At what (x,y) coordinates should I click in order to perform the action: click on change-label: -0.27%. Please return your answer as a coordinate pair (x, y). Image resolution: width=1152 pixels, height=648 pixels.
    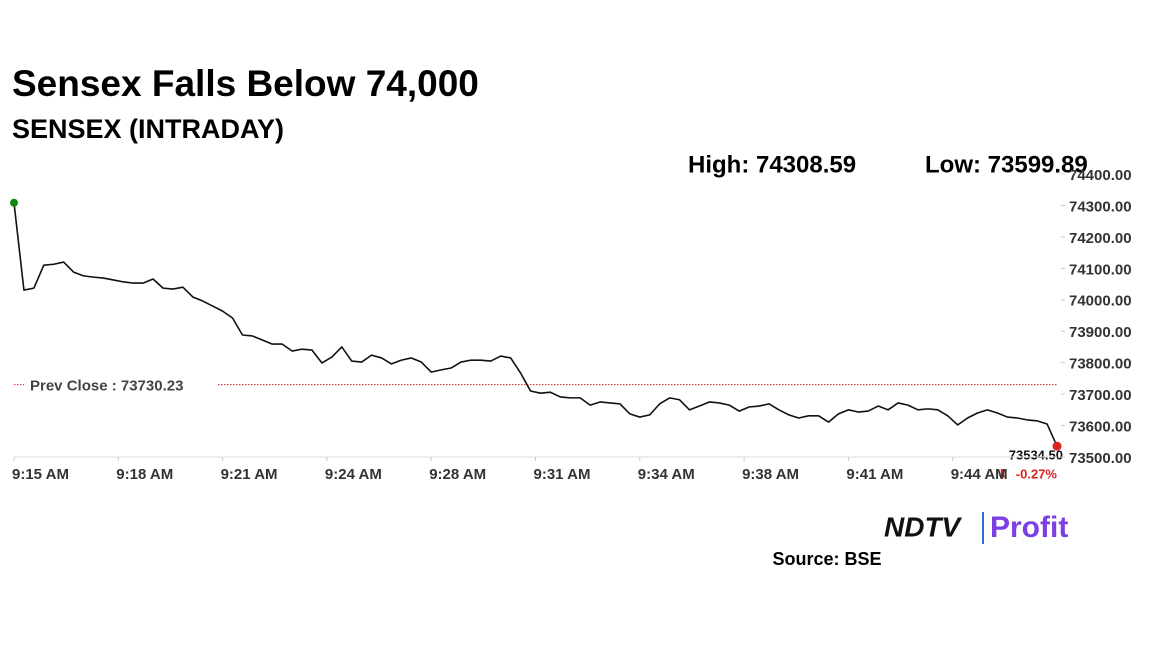
    Looking at the image, I should click on (1037, 473).